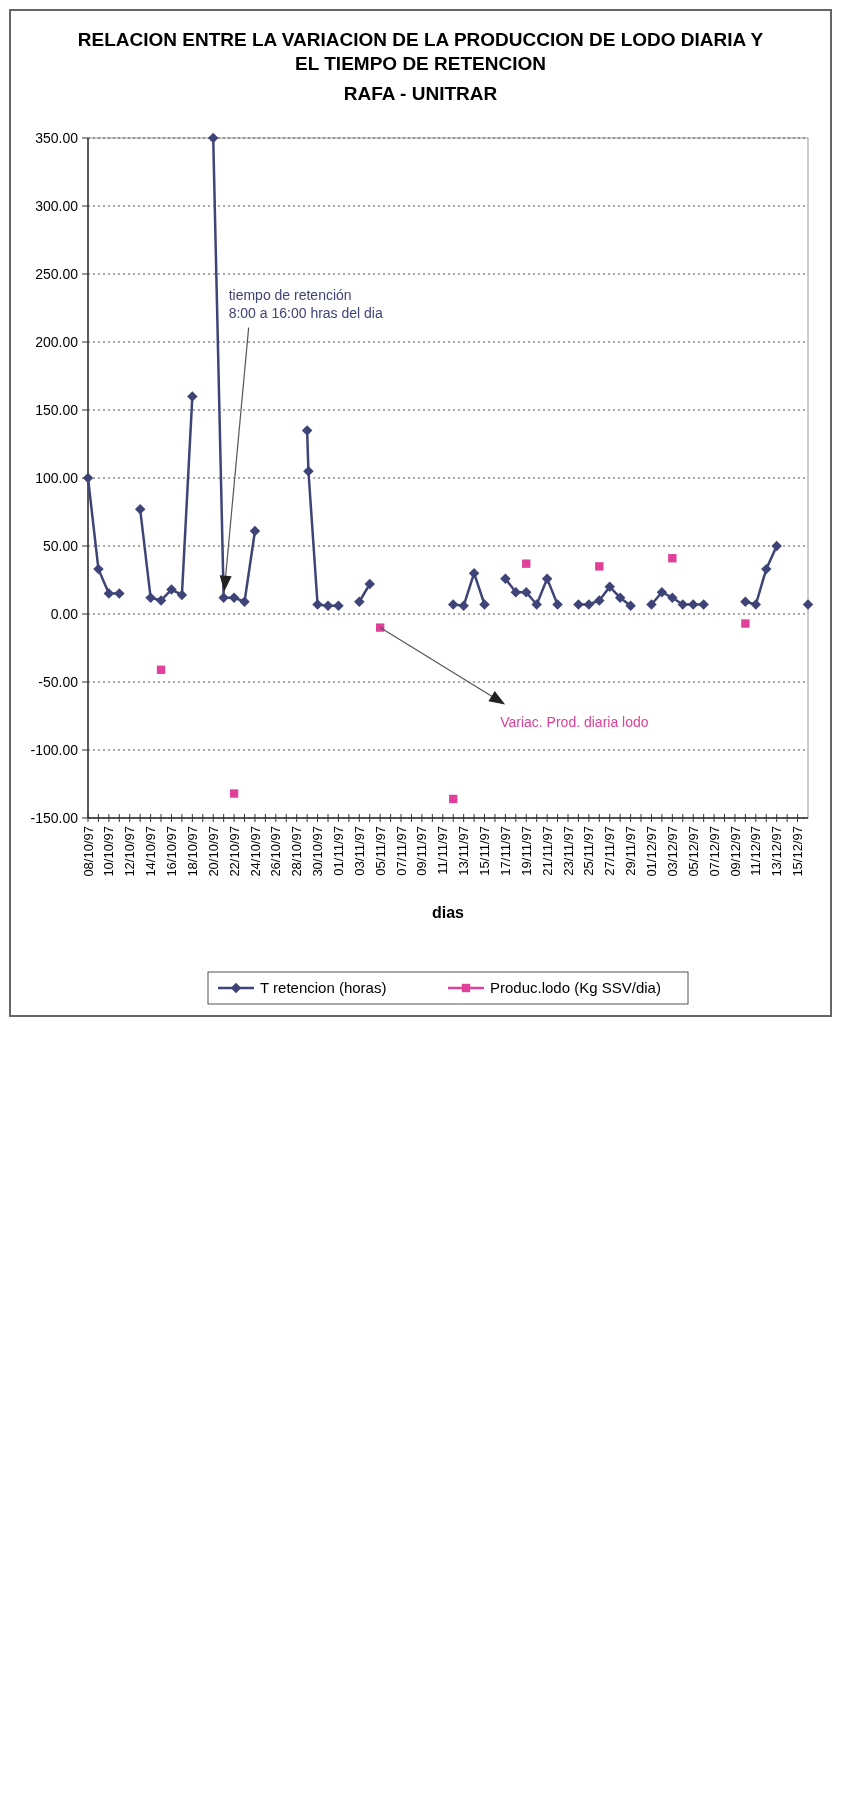  I want to click on x-tick-label: 14/10/97, so click(151, 851).